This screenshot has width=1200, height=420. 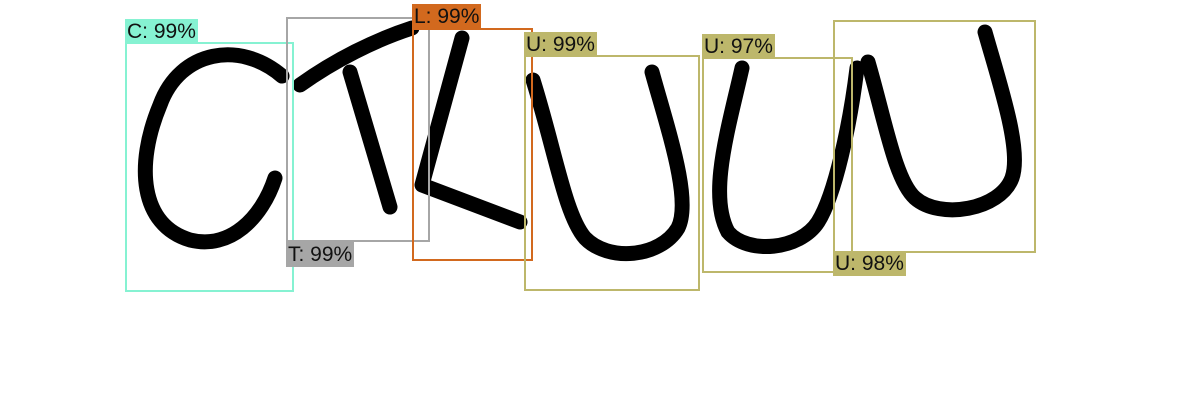 I want to click on detection-box-u3, so click(x=934, y=136).